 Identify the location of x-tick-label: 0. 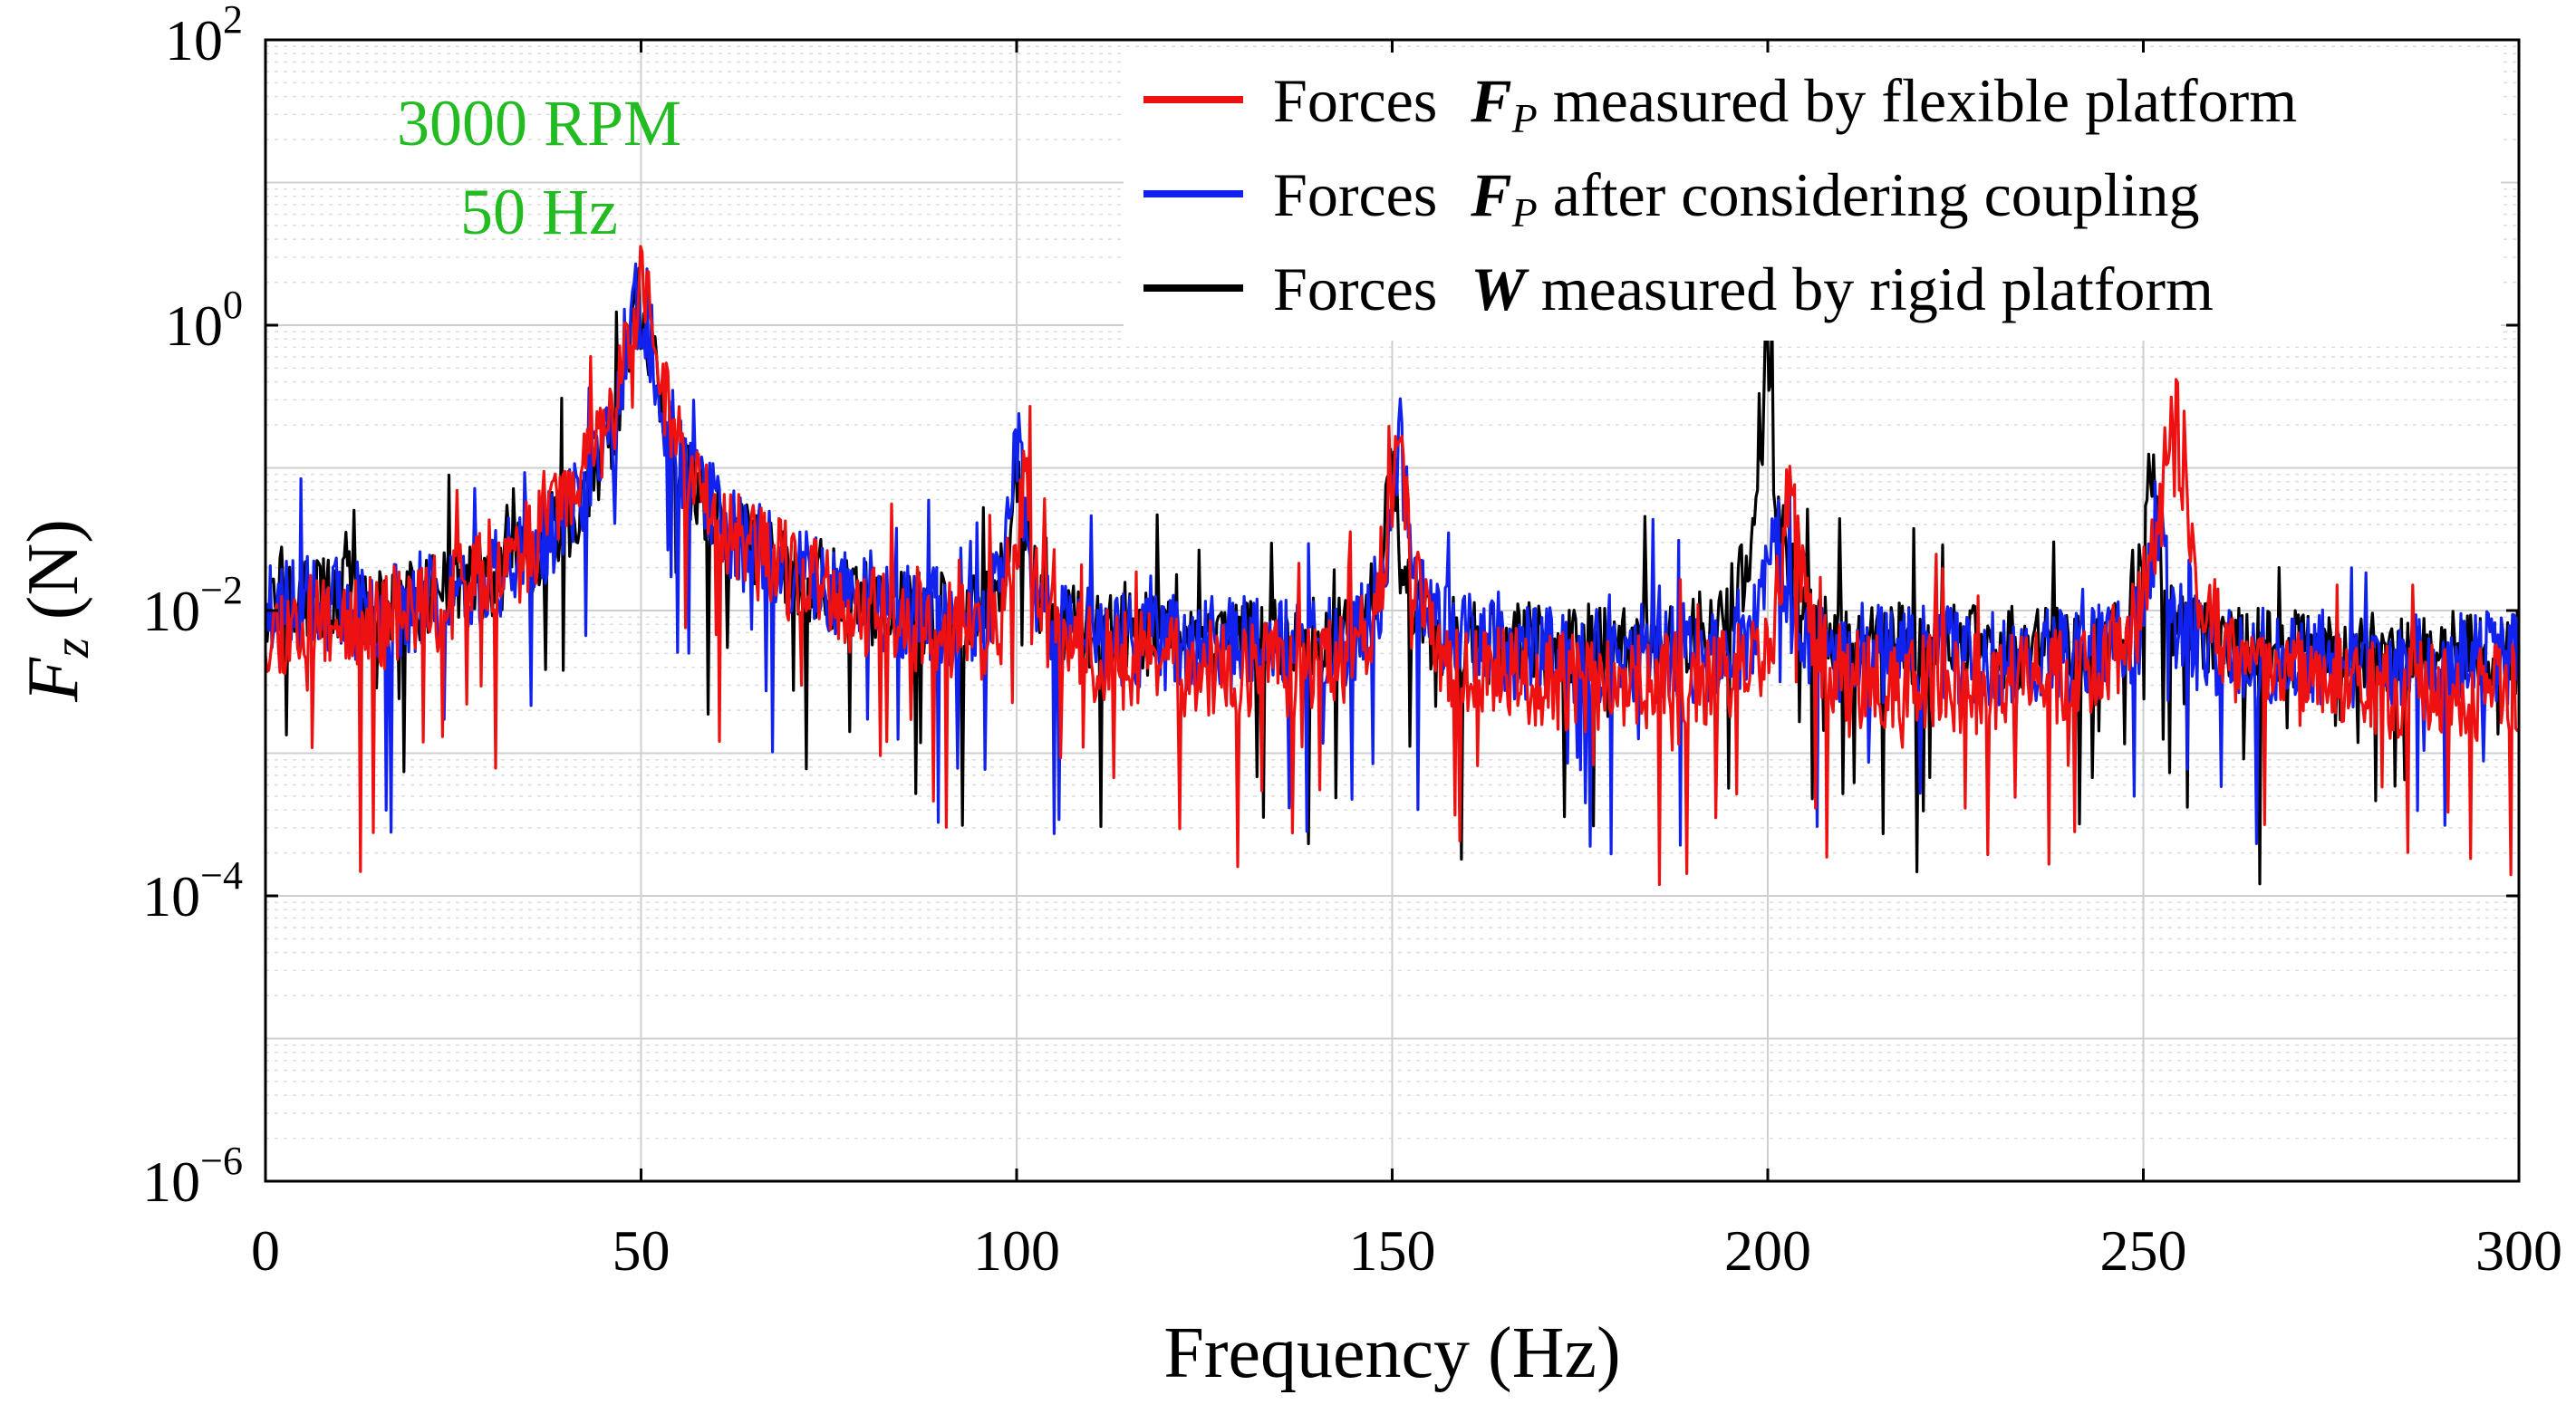
(265, 1250).